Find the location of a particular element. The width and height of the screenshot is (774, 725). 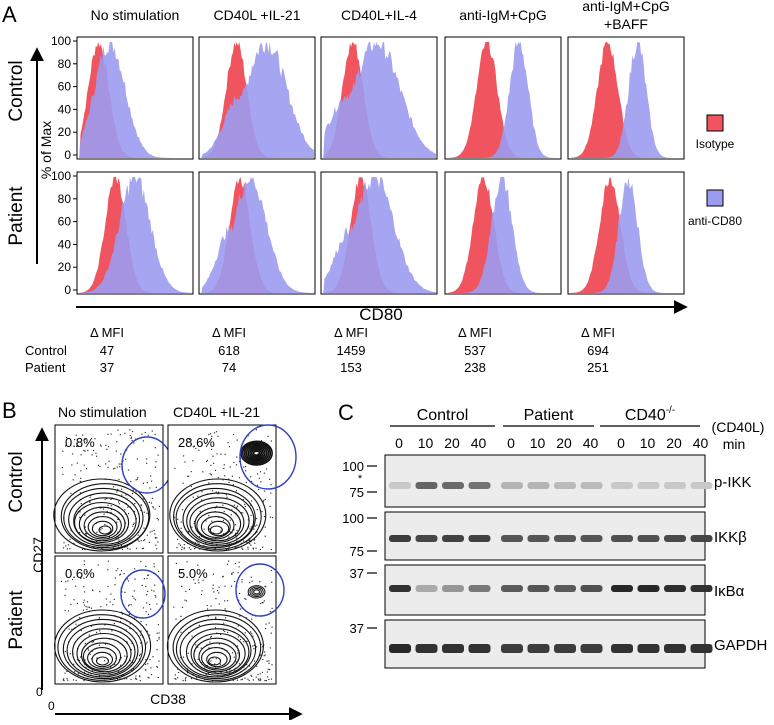

timepoint-label: 20 is located at coordinates (564, 443).